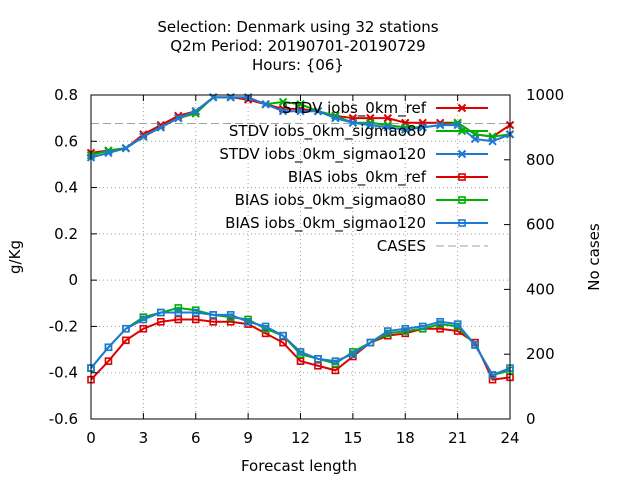  Describe the element at coordinates (540, 354) in the screenshot. I see `y2-tick-label: 200` at that location.